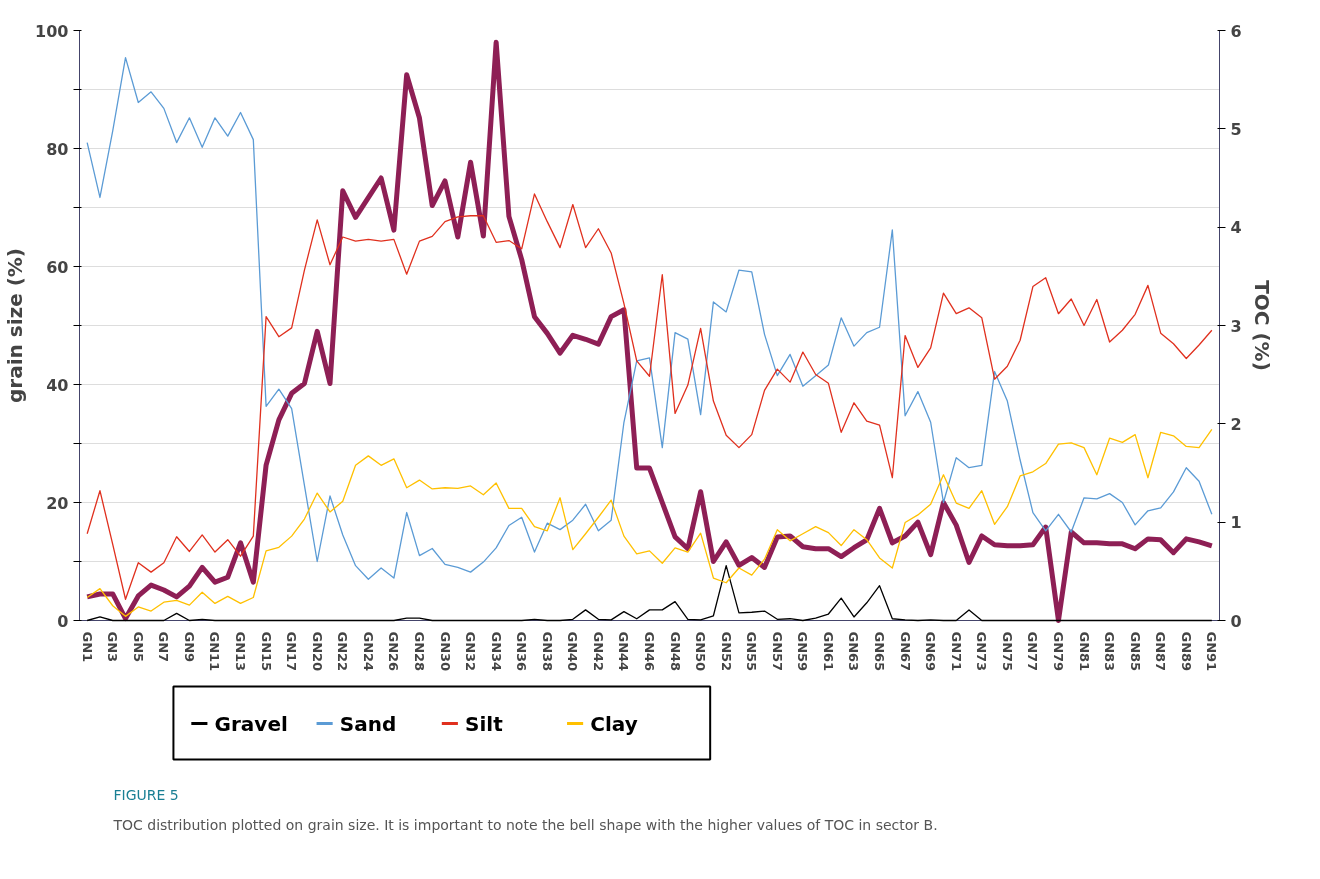  I want to click on y-axis-title: grain size (%), so click(15, 325).